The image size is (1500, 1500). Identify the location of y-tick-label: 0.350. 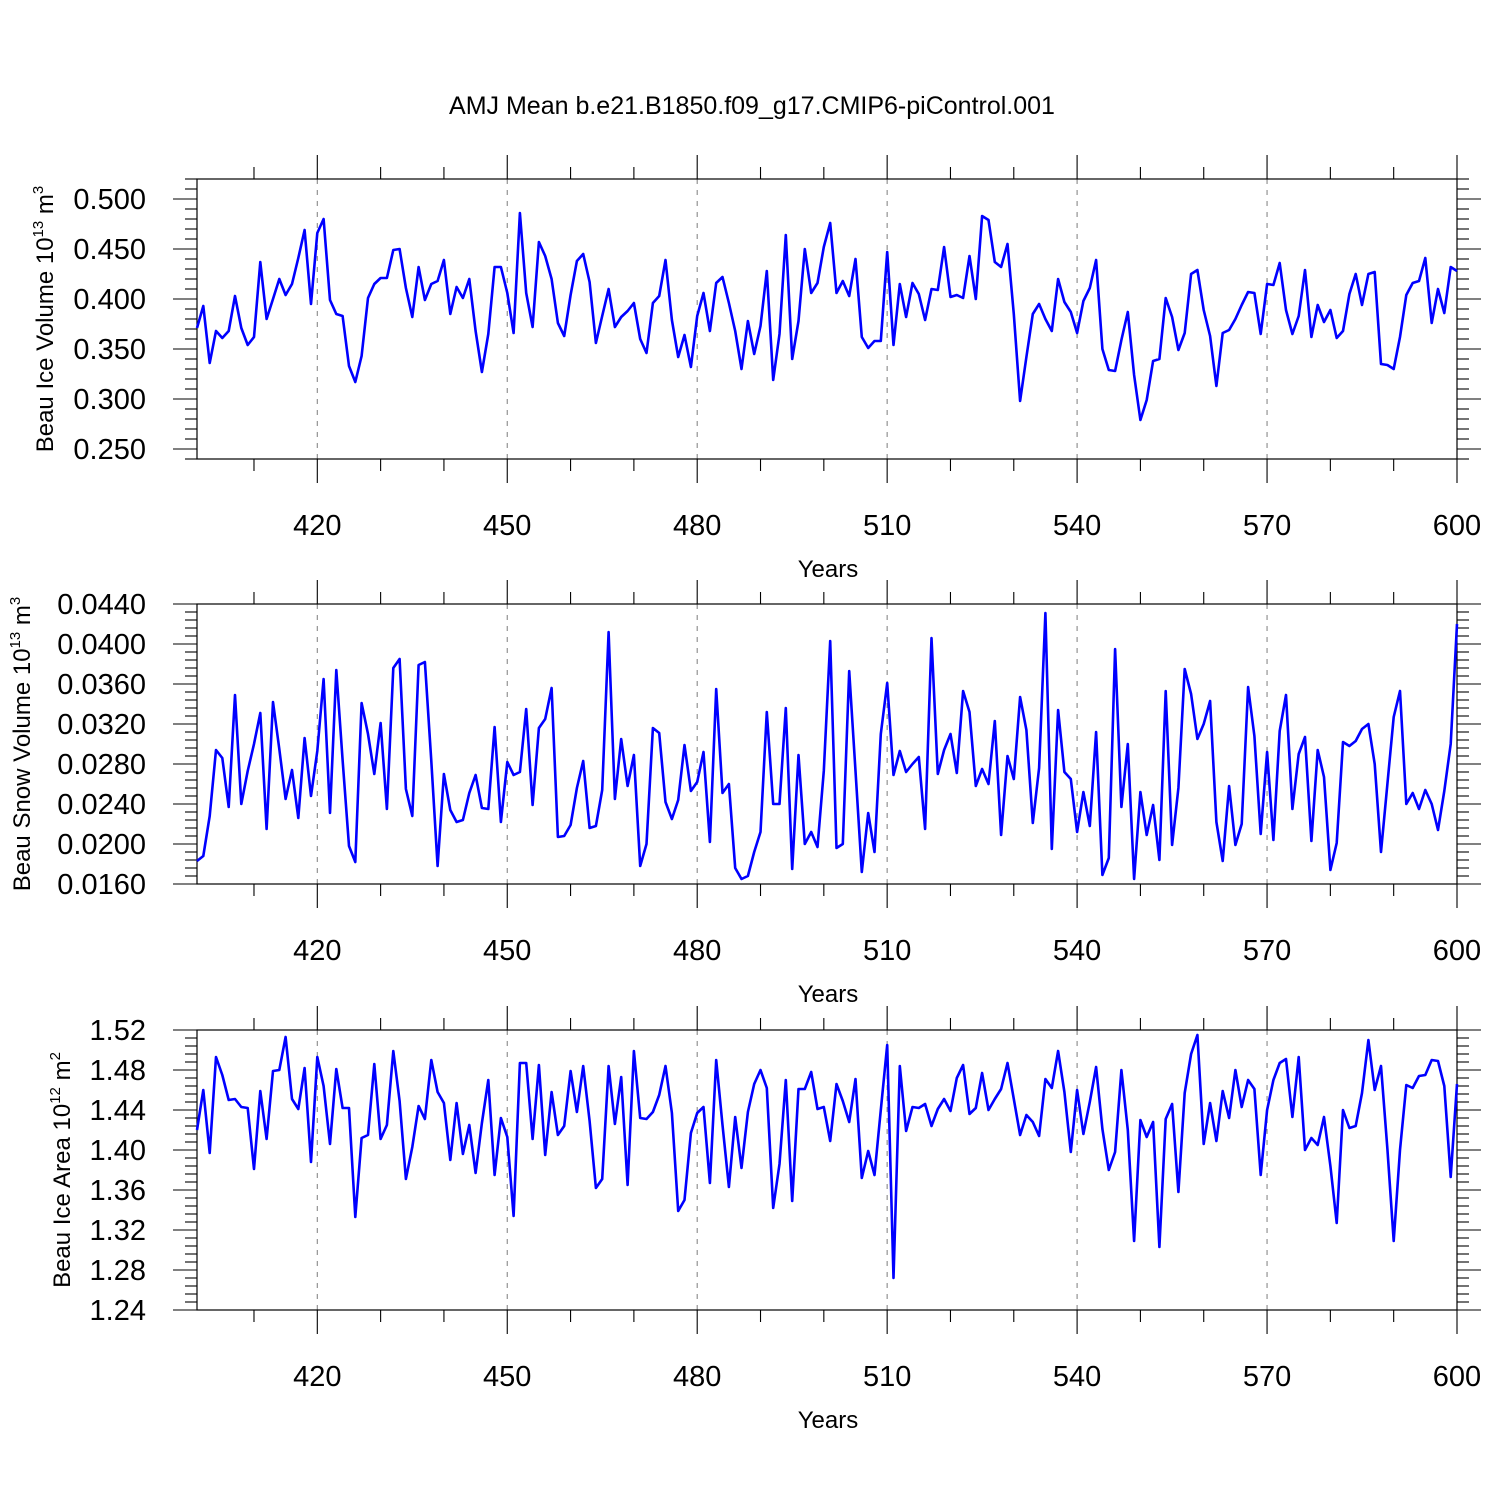
(109, 350).